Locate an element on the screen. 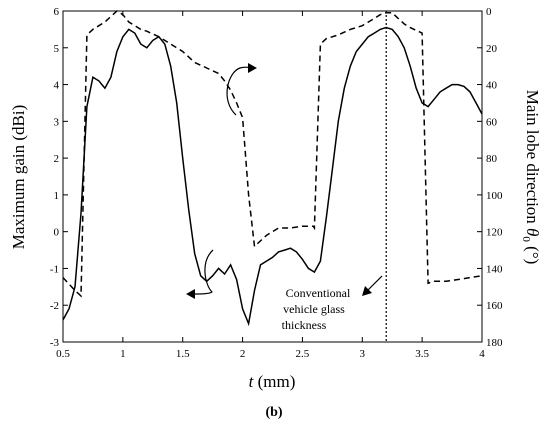 The image size is (550, 427). left-tick-label: 2 is located at coordinates (57, 159).